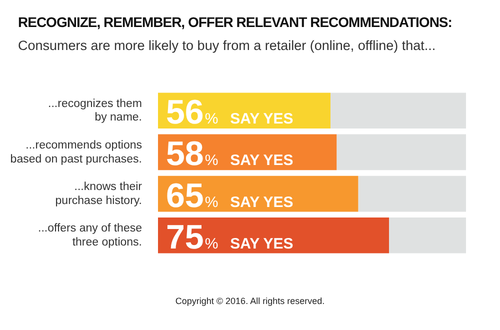 The image size is (500, 330). Describe the element at coordinates (235, 22) in the screenshot. I see `chart-title: RECOGNIZE, REMEMBER, OFFER RELEVANT RECOMMENDATIONS:` at that location.